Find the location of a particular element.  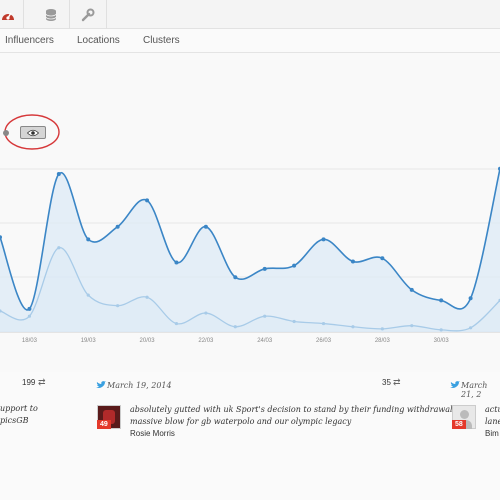

x-tick-label: 26/03 is located at coordinates (324, 341).